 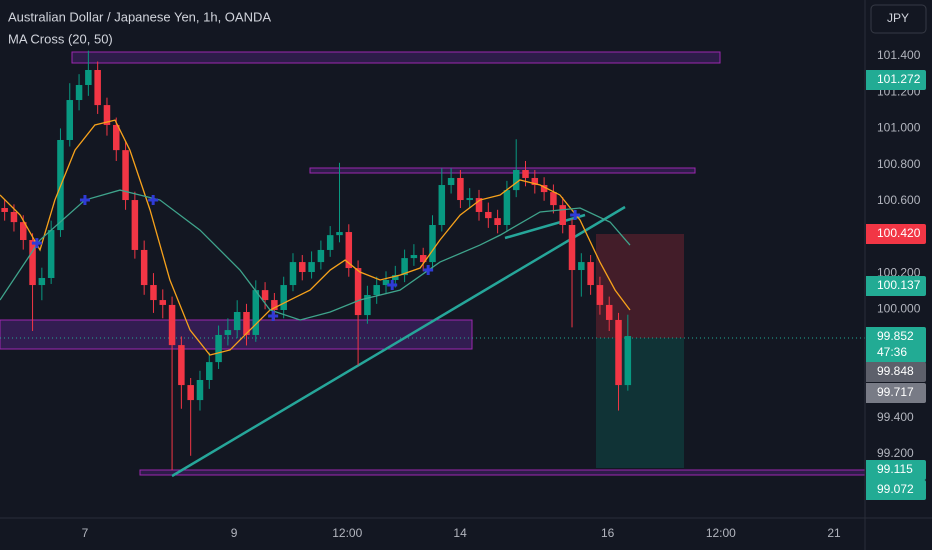 What do you see at coordinates (899, 233) in the screenshot?
I see `price-tag-label: 100.420` at bounding box center [899, 233].